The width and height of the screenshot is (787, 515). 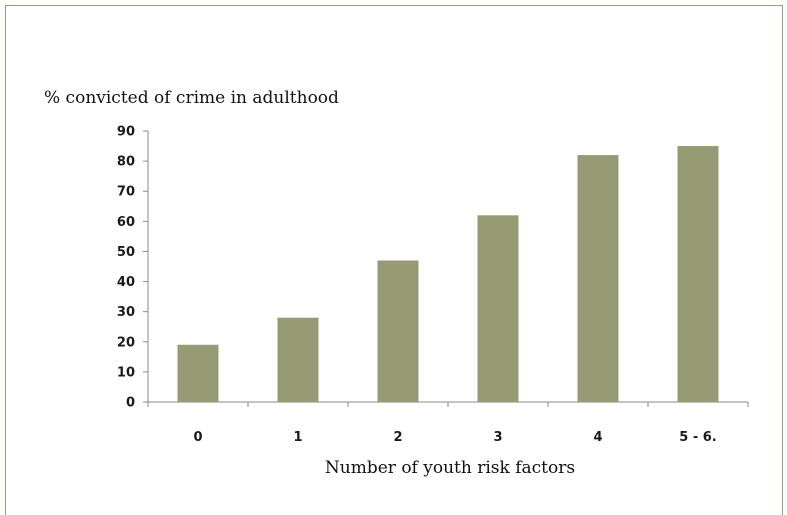 What do you see at coordinates (597, 437) in the screenshot?
I see `x-tick-label: 4` at bounding box center [597, 437].